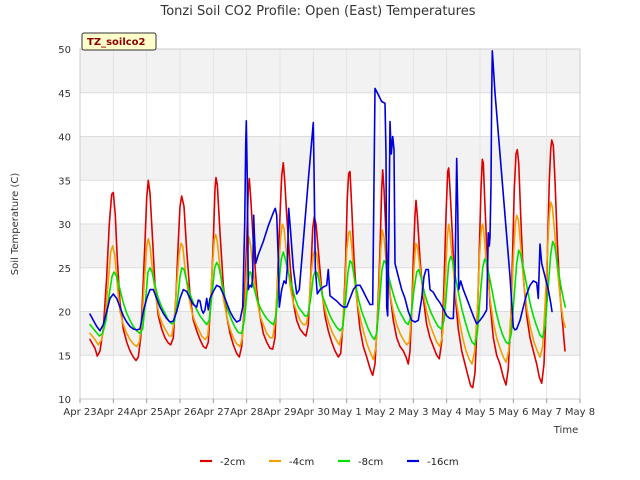  What do you see at coordinates (565, 430) in the screenshot?
I see `x-axis-label: Time` at bounding box center [565, 430].